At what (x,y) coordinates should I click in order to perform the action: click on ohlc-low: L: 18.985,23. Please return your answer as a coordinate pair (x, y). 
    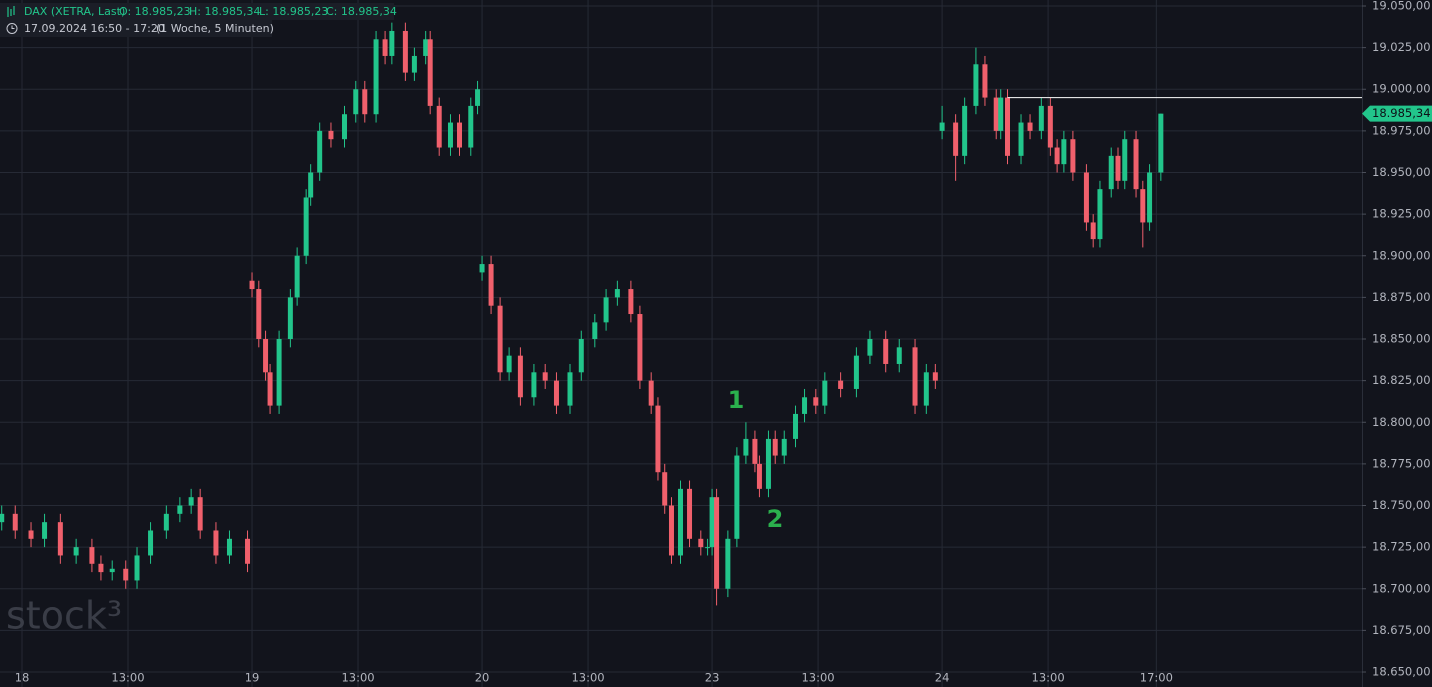
    Looking at the image, I should click on (293, 11).